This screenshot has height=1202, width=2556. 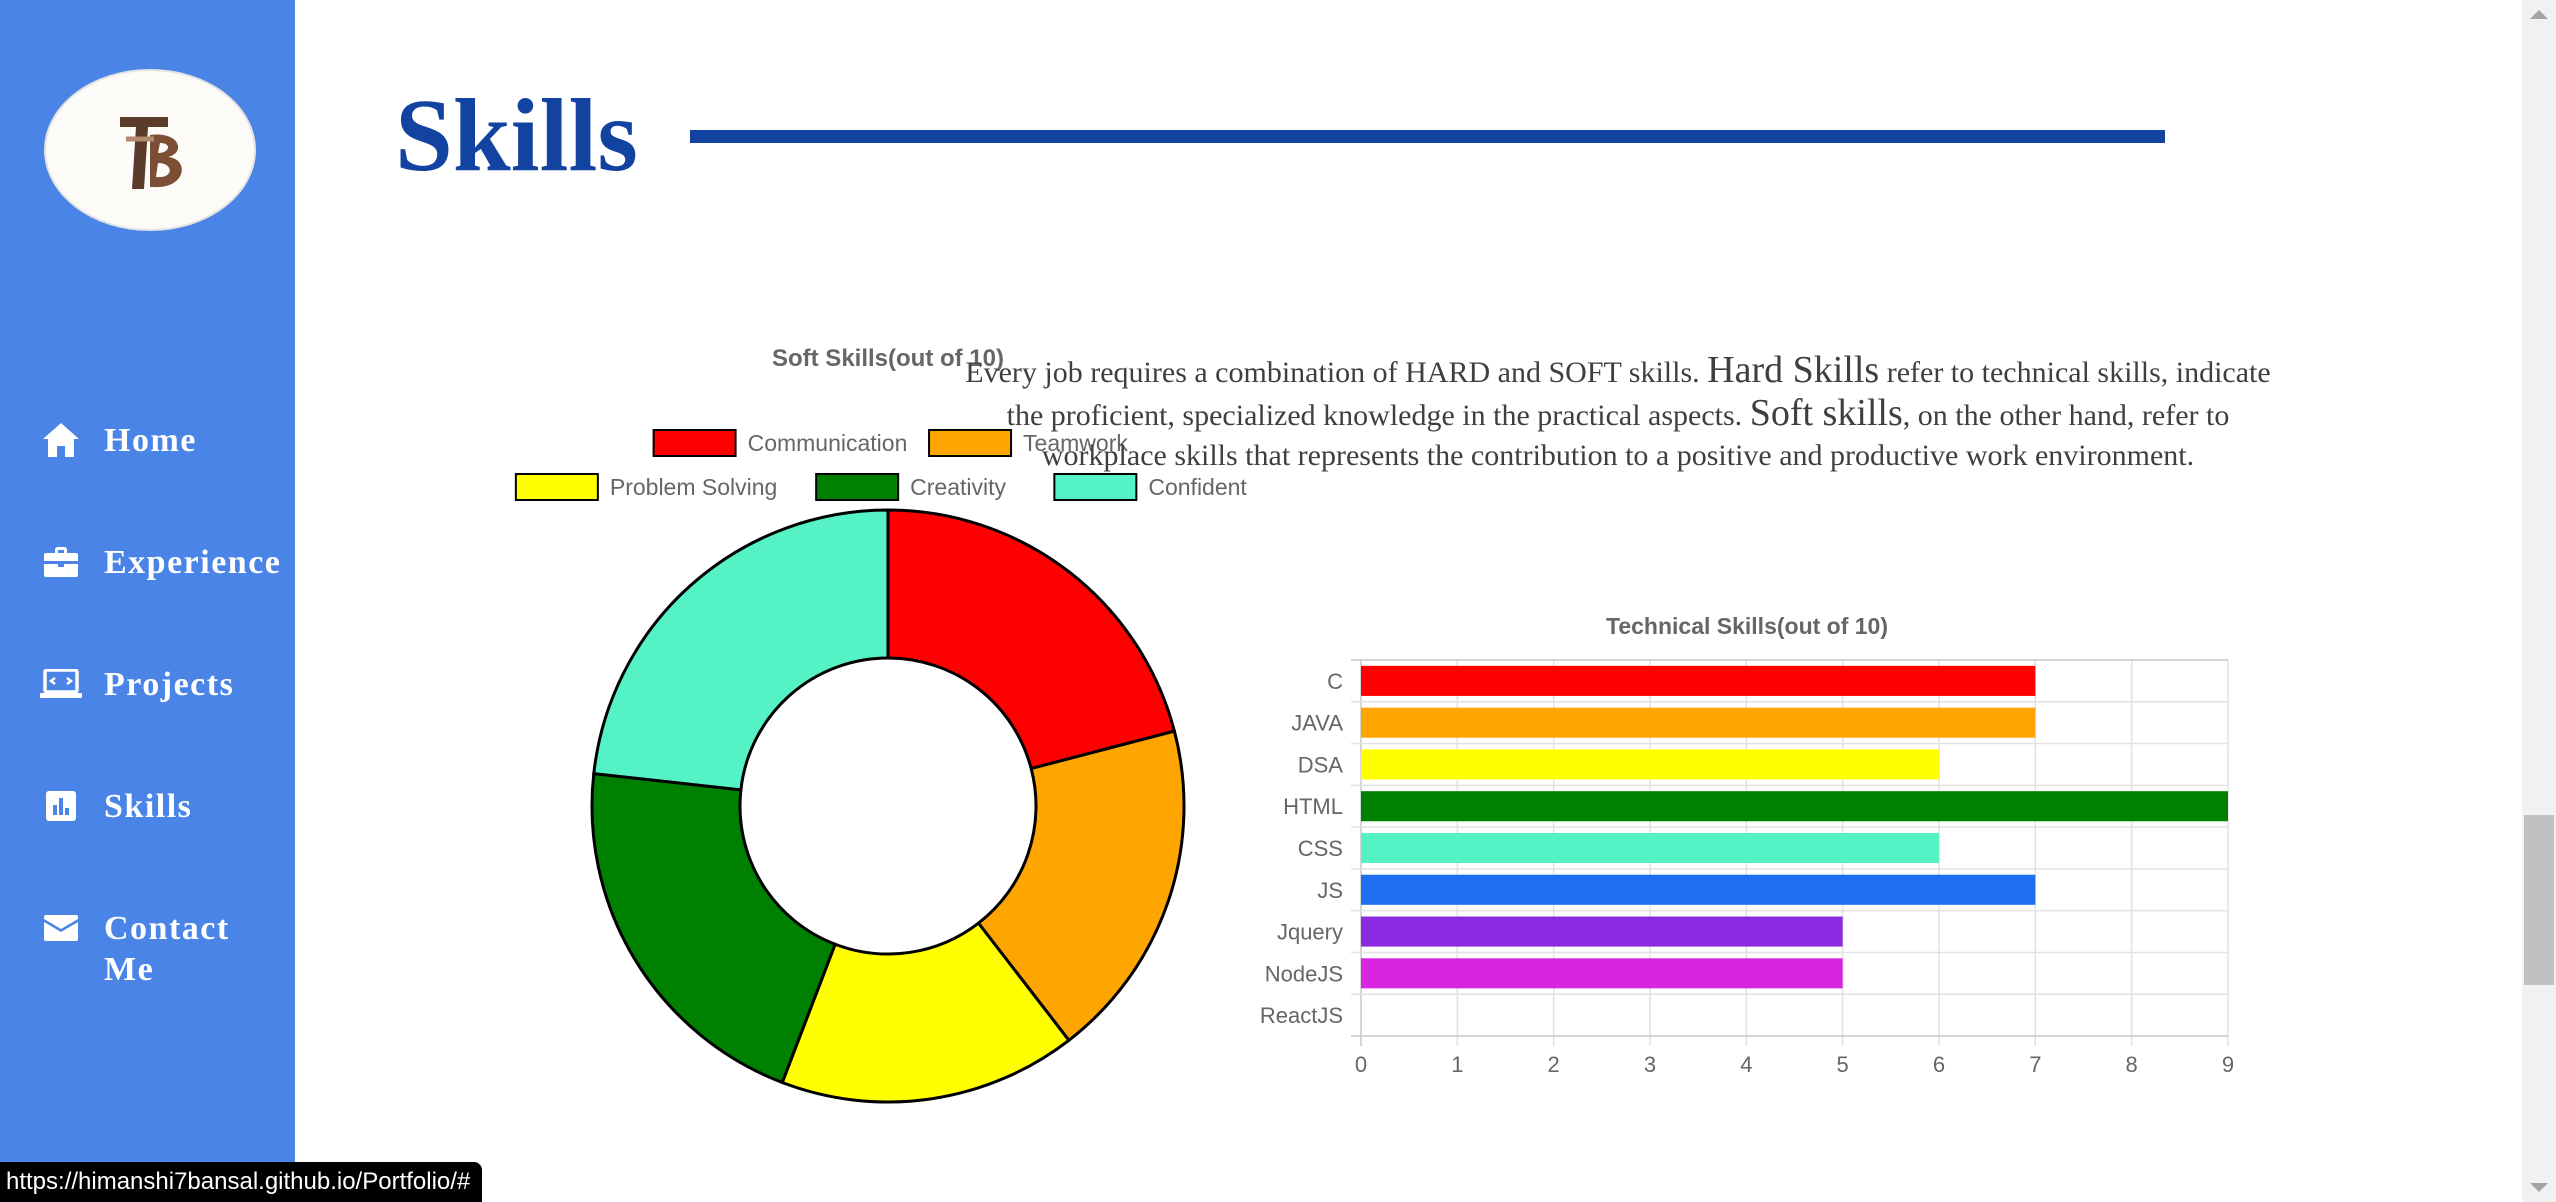 I want to click on scrollbar, so click(x=2539, y=601).